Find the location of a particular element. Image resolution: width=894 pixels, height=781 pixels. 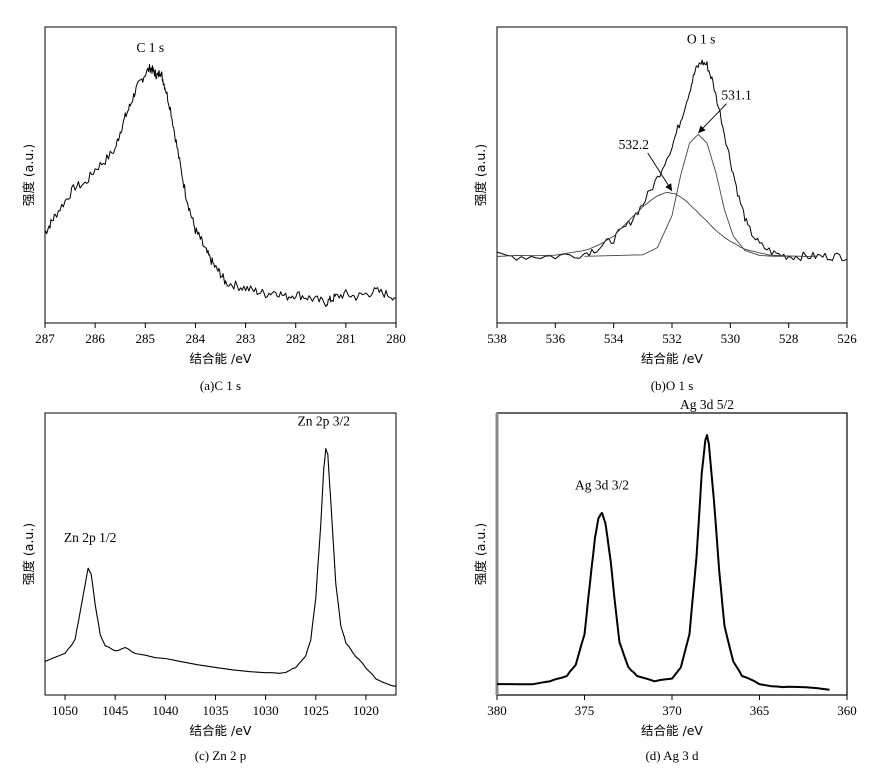

peak-annotation: O 1 s is located at coordinates (701, 38).